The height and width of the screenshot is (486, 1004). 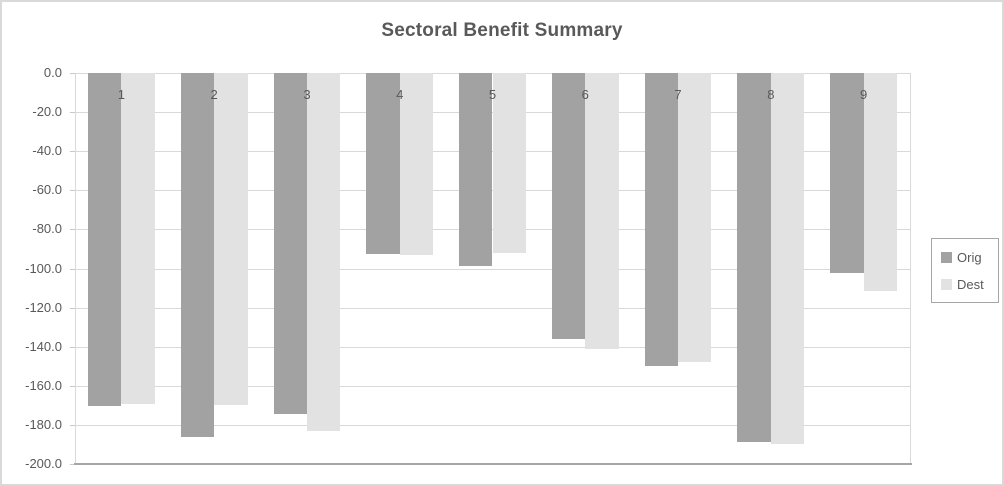 I want to click on bar-orig-cat9, so click(x=847, y=173).